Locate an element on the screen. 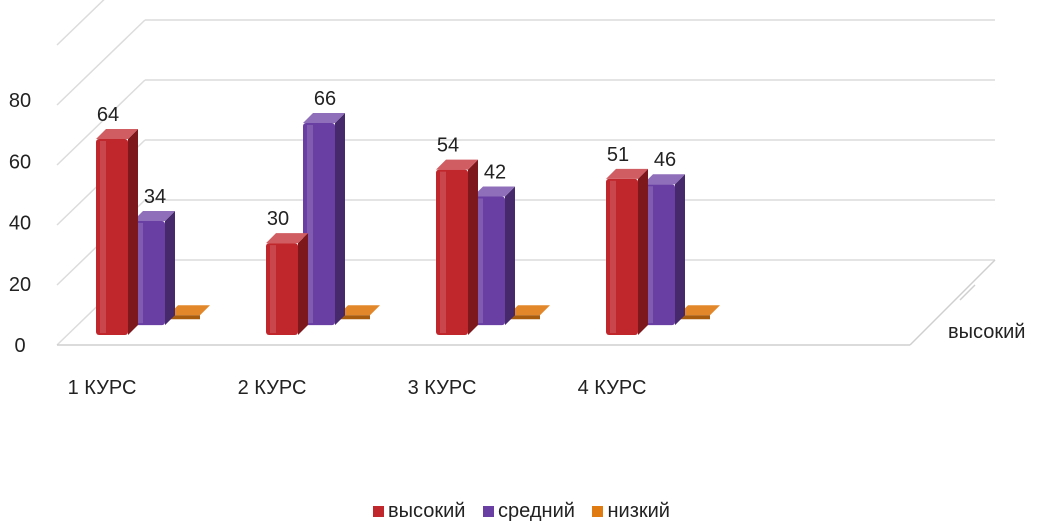 This screenshot has width=1043, height=532. legend-label-sredniy: средний is located at coordinates (536, 511).